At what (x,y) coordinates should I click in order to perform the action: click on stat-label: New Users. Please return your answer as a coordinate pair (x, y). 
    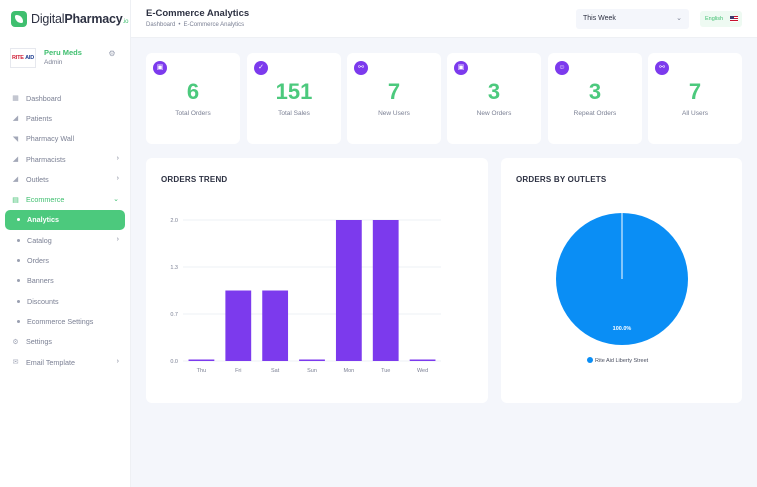
    Looking at the image, I should click on (394, 113).